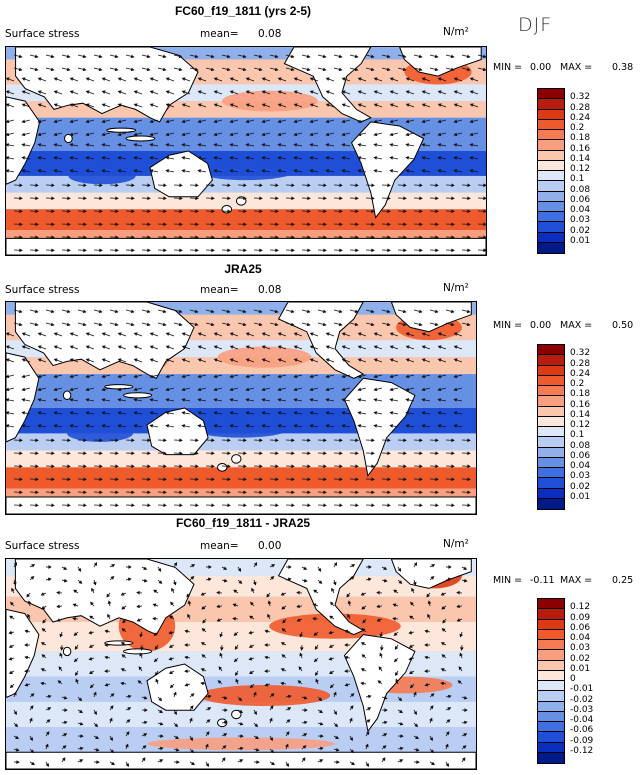  What do you see at coordinates (582, 720) in the screenshot?
I see `colorbar-tick-label: -0.04` at bounding box center [582, 720].